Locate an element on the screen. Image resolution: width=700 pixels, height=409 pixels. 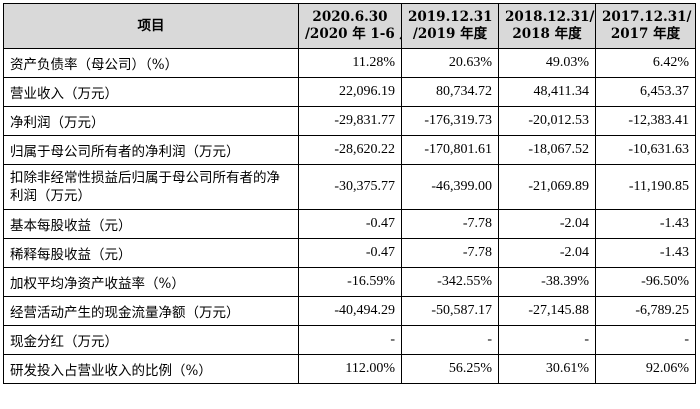
cell-value: -46,399.00 is located at coordinates (450, 187).